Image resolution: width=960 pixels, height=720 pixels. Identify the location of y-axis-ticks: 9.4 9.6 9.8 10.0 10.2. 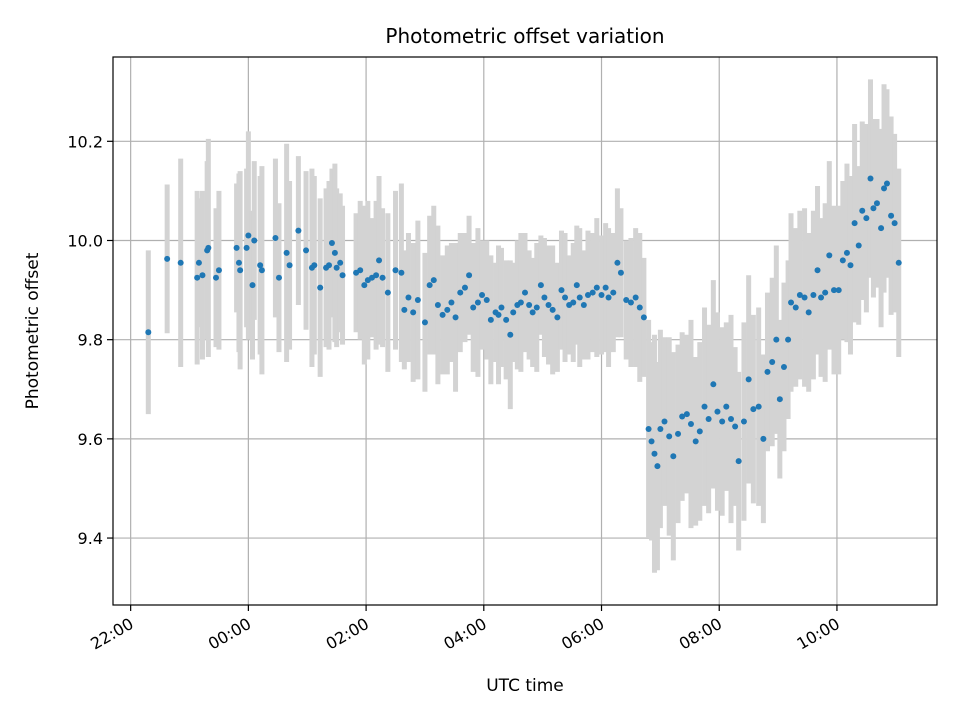
(90, 340).